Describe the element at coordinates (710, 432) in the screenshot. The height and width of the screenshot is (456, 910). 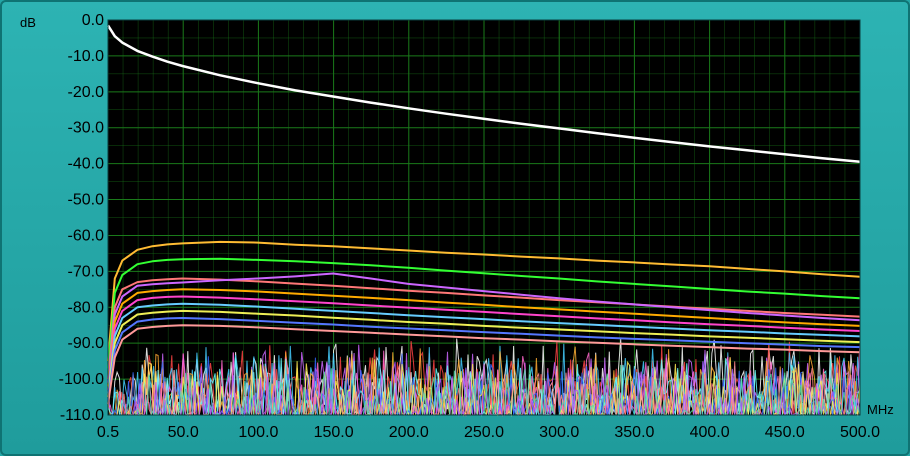
I see `x-tick-label: 400.0` at that location.